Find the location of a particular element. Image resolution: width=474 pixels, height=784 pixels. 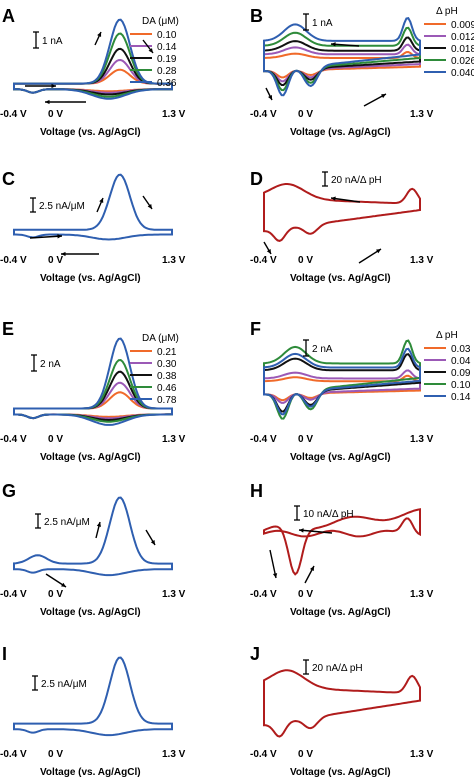

panel-I-xtick-zero: 0 V is located at coordinates (55, 754).